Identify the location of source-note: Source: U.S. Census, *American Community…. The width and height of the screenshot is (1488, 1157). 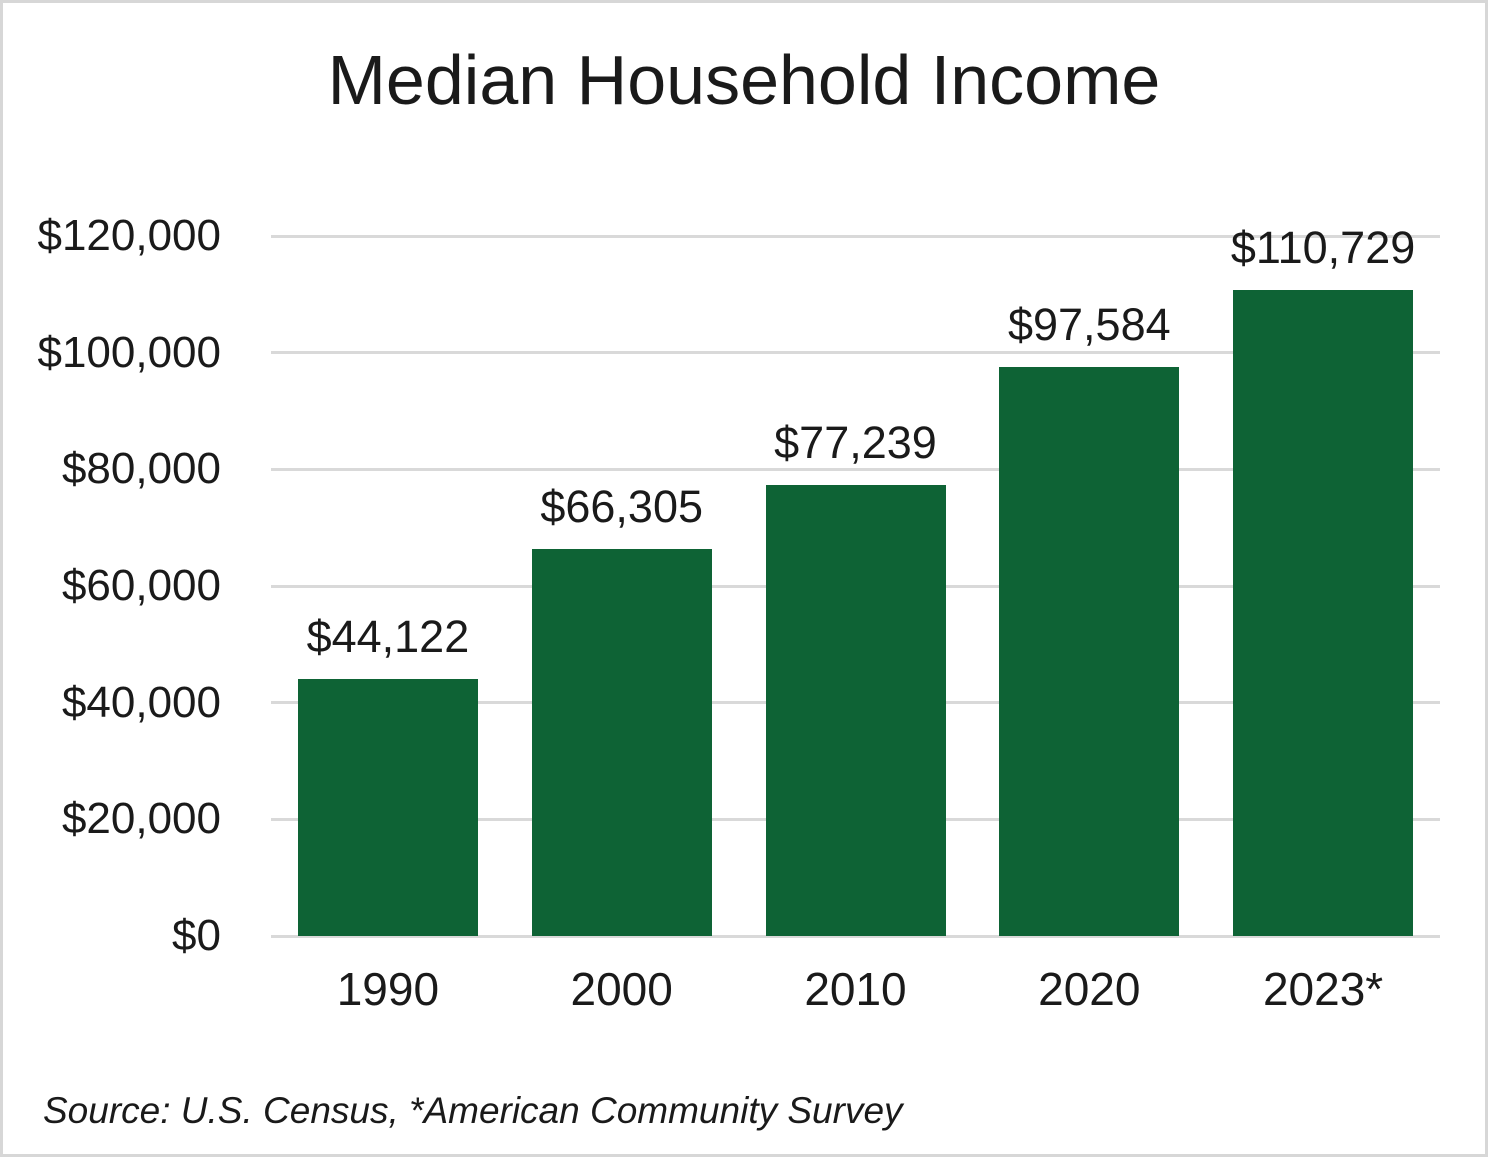
(473, 1110).